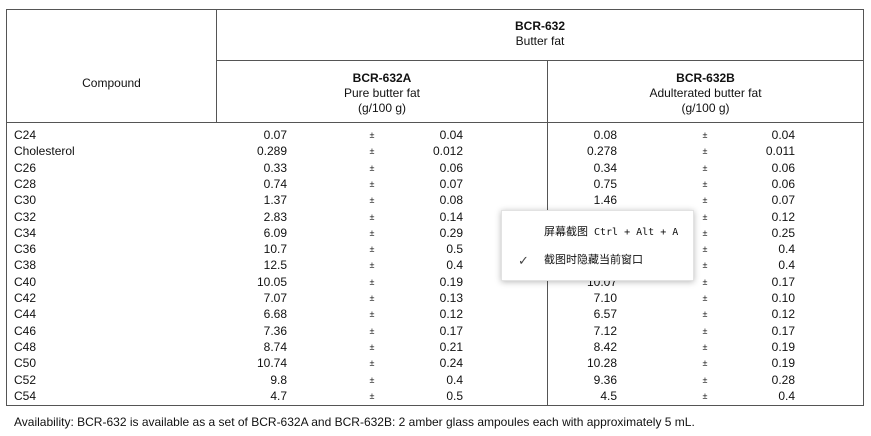 Image resolution: width=871 pixels, height=436 pixels. Describe the element at coordinates (451, 281) in the screenshot. I see `a-uncertainty: 0.19` at that location.